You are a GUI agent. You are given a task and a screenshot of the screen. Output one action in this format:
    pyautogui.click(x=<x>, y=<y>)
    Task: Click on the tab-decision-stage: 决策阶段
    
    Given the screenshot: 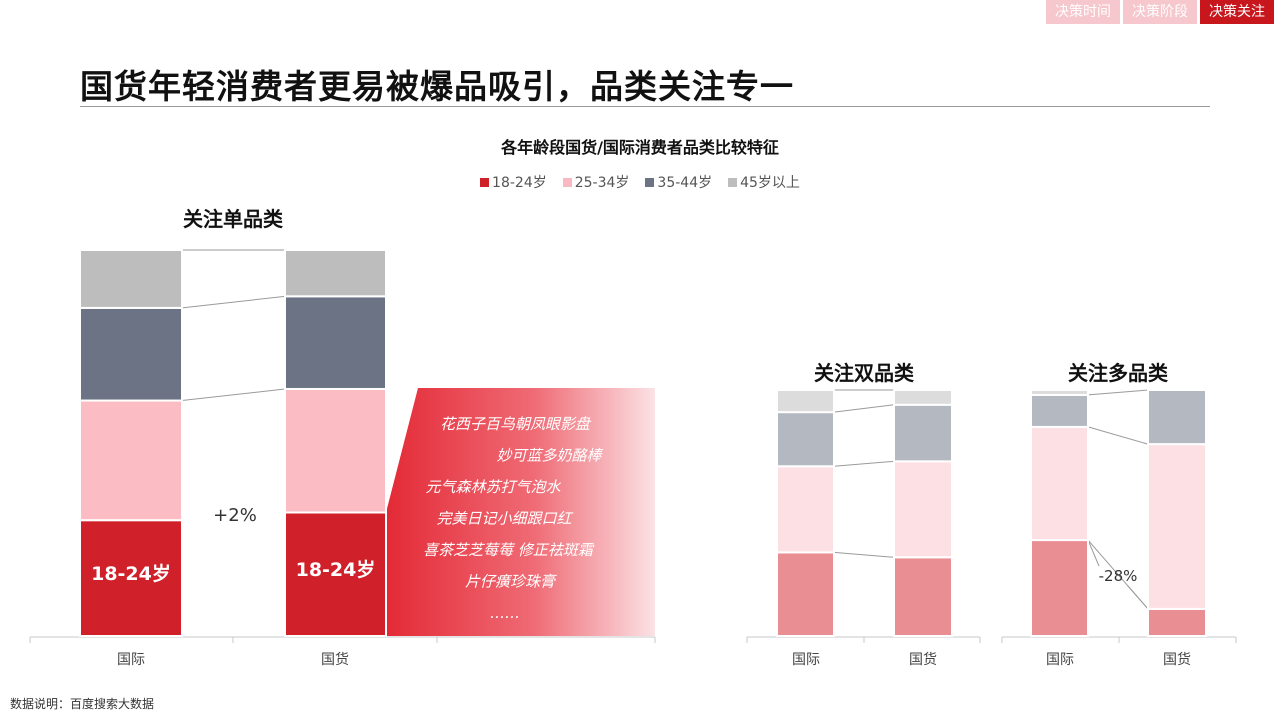 What is the action you would take?
    pyautogui.click(x=1160, y=12)
    